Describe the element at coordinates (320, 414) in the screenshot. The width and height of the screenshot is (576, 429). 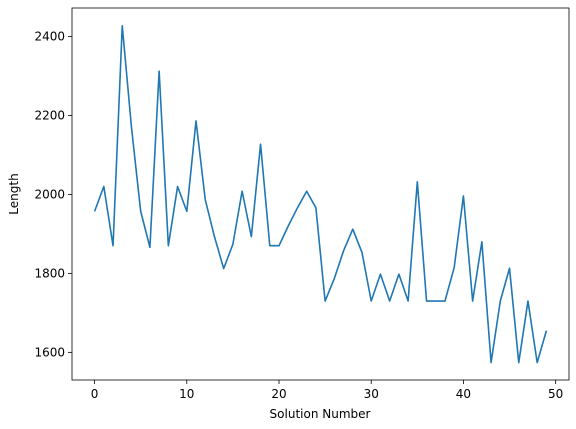
I see `x-axis-title: Solution Number` at that location.